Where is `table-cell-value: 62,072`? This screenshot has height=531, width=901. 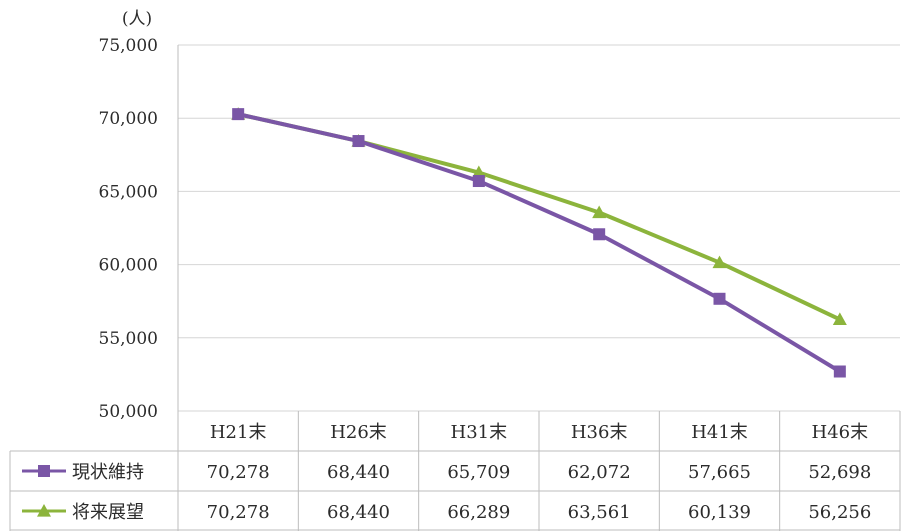
table-cell-value: 62,072 is located at coordinates (599, 472).